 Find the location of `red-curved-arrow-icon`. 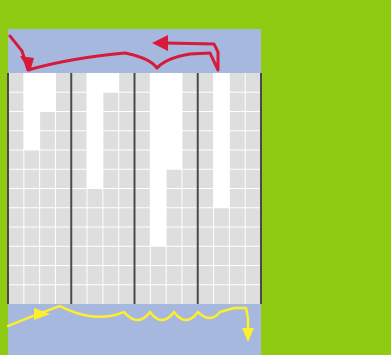

red-curved-arrow-icon is located at coordinates (114, 53).